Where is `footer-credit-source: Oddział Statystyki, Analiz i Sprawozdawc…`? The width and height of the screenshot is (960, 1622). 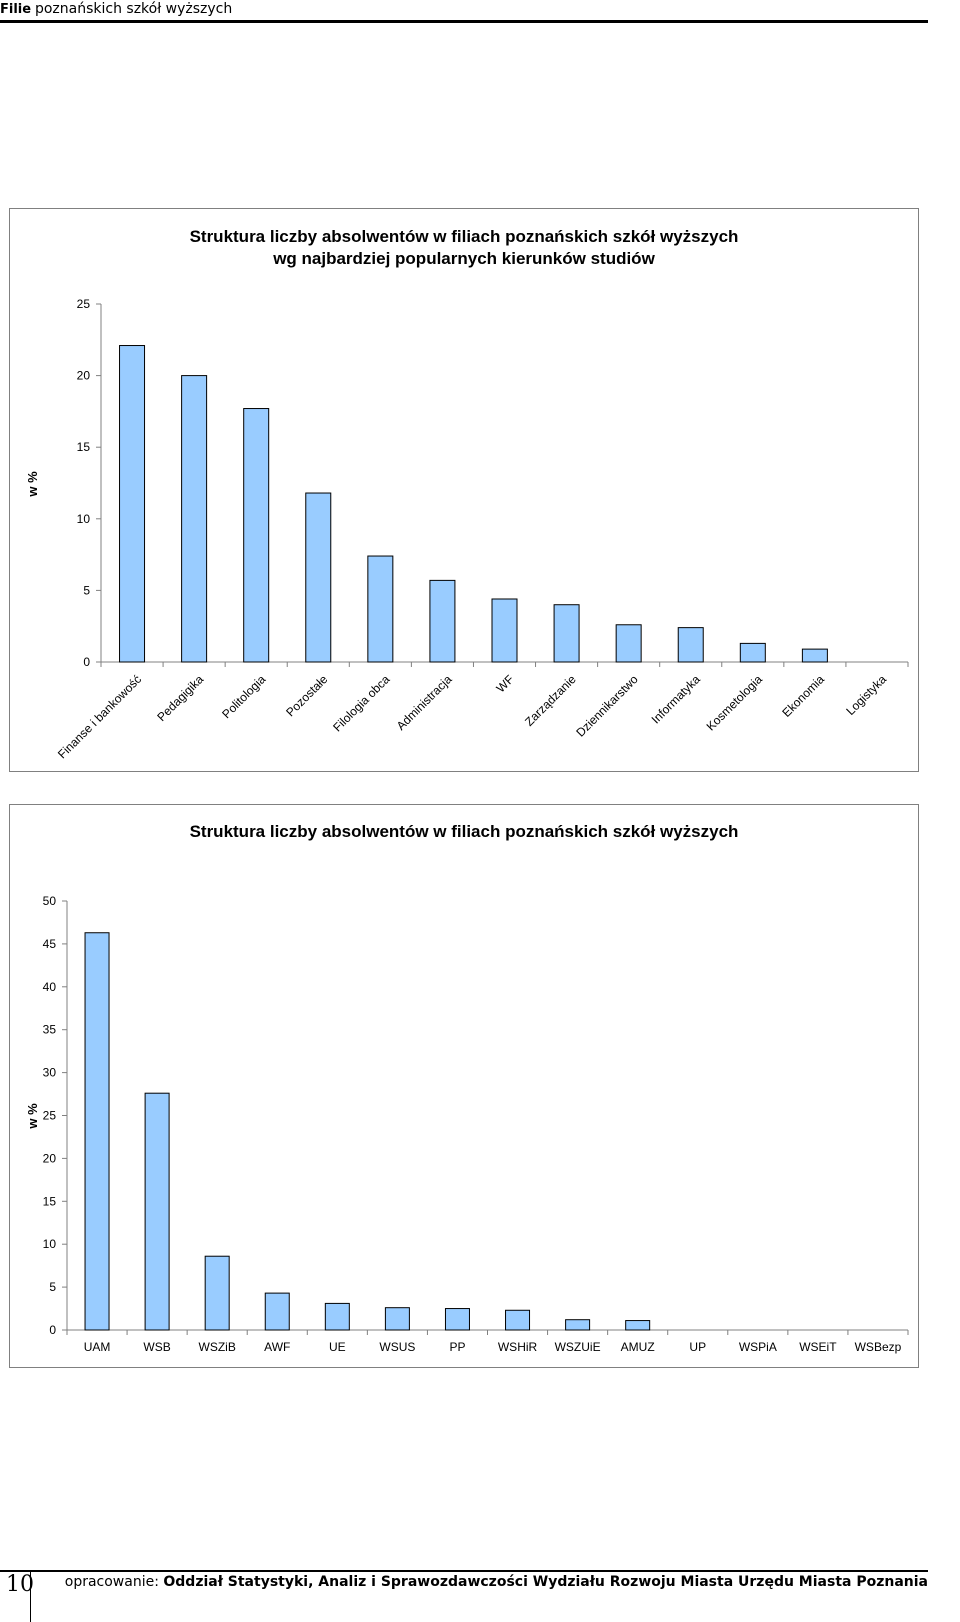
footer-credit-source: Oddział Statystyki, Analiz i Sprawozdawc… is located at coordinates (545, 1582).